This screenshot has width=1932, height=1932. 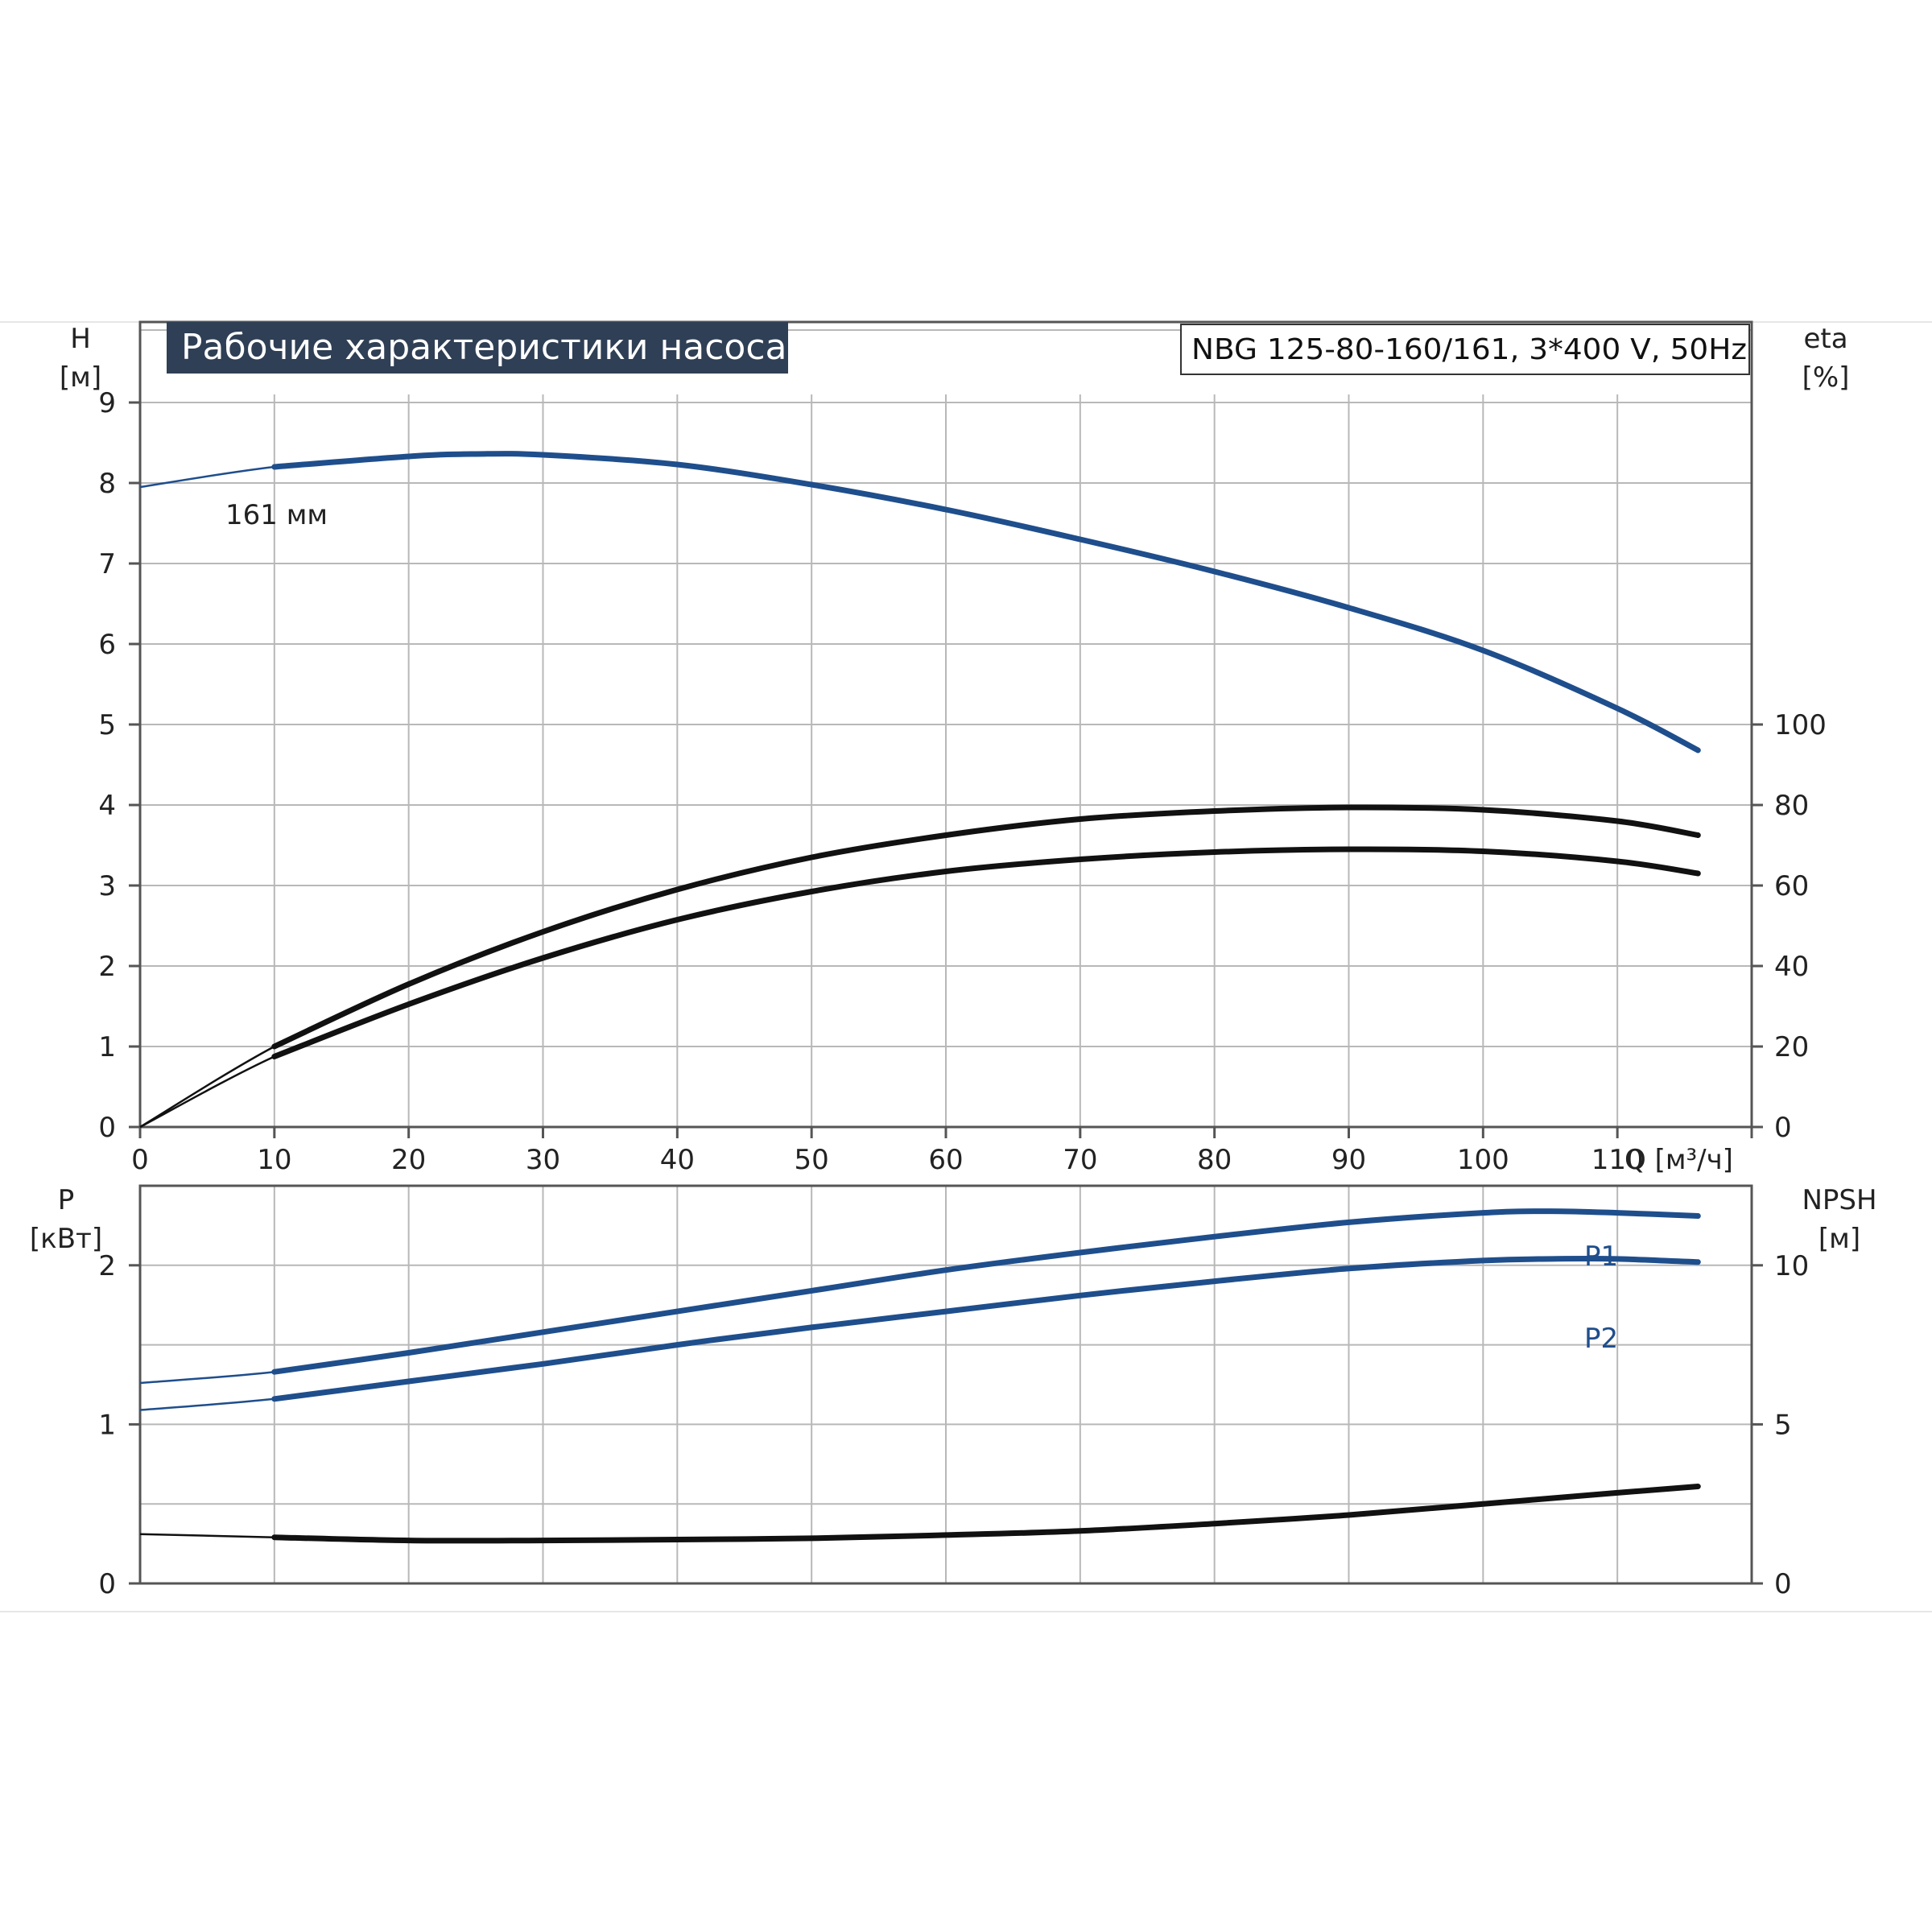 What do you see at coordinates (80, 377) in the screenshot?
I see `h-axis-unit: [м]` at bounding box center [80, 377].